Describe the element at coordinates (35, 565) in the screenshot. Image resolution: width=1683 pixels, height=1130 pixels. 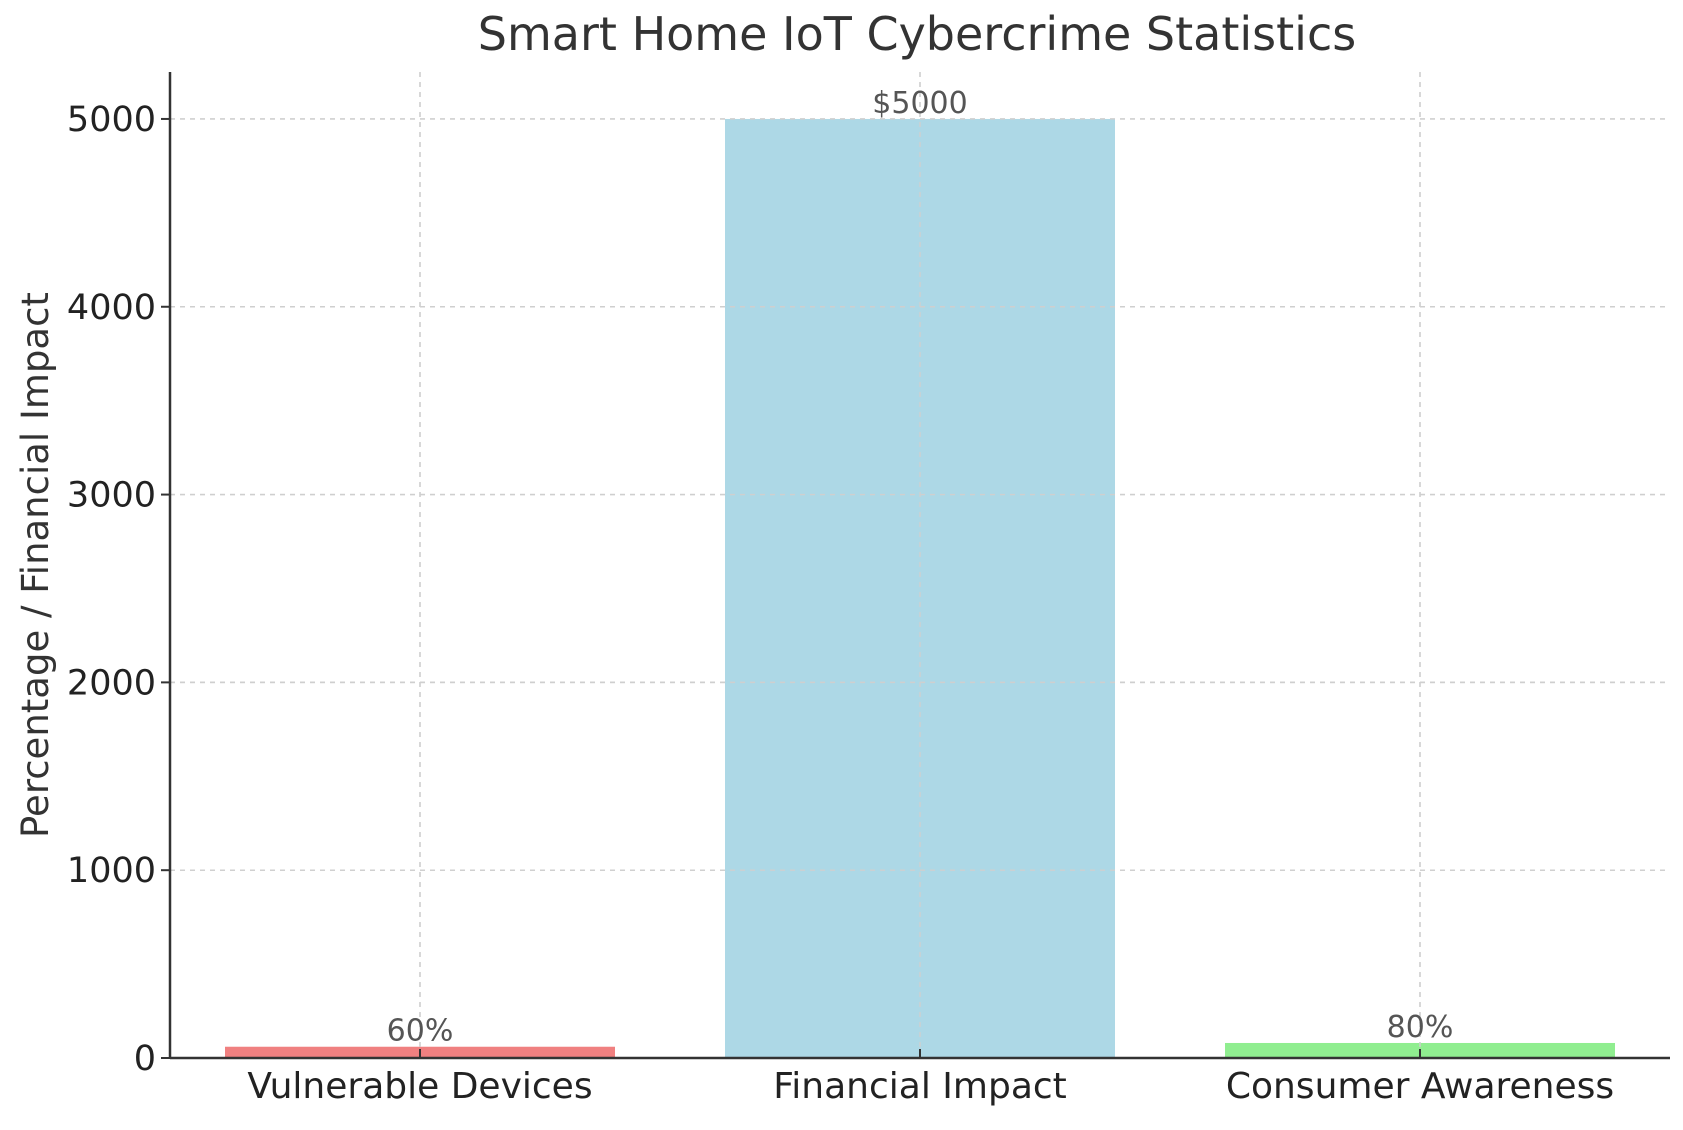
I see `y-axis-label: Percentage / Financial Impact` at that location.